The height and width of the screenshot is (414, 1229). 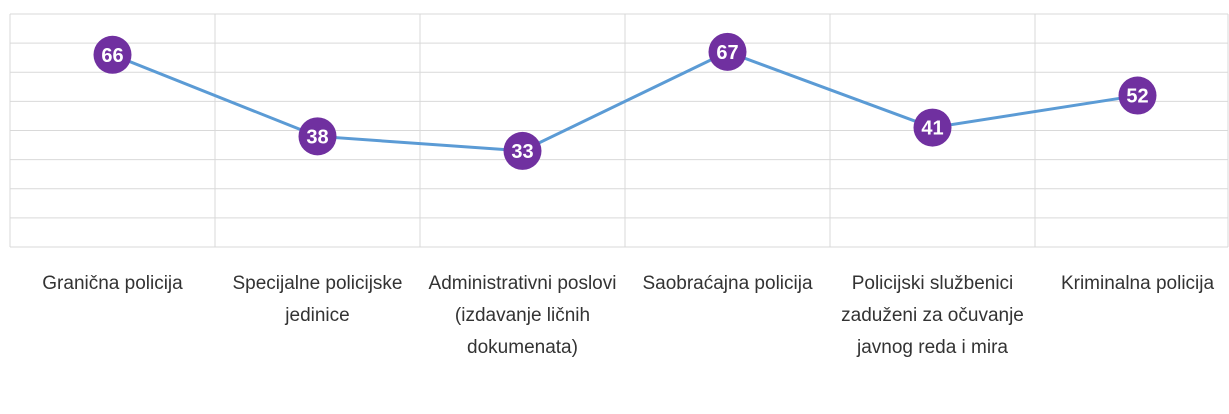 I want to click on x-tick-label: Granična policija, so click(x=112, y=283).